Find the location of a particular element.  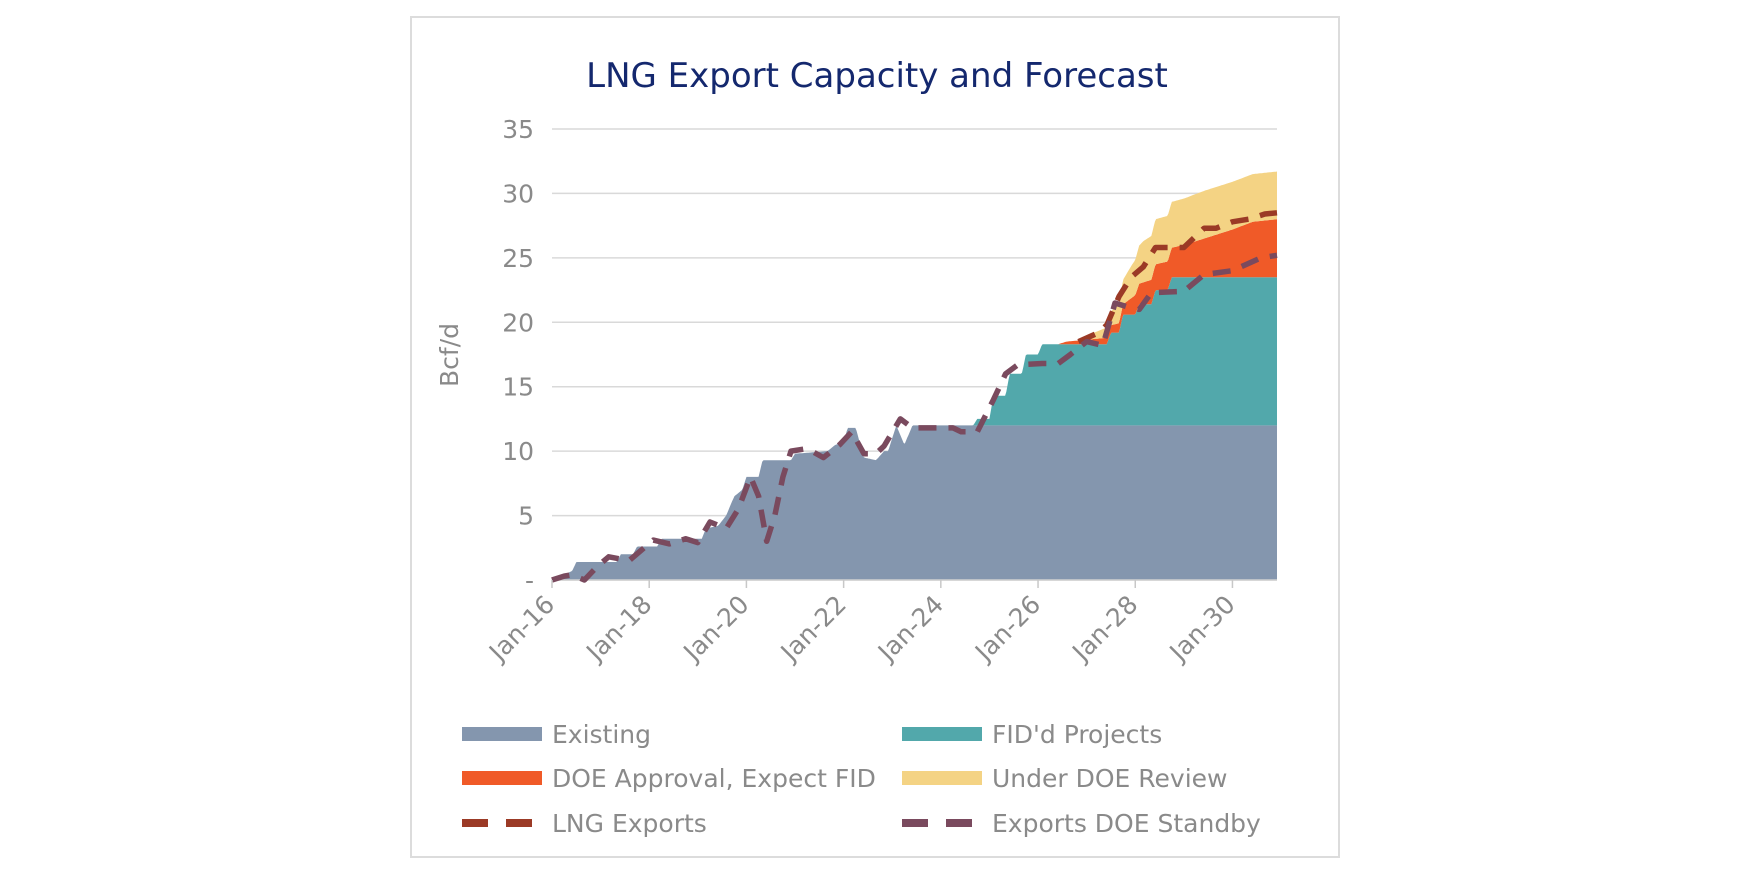

legend-label: Under DOE Review is located at coordinates (1110, 778).